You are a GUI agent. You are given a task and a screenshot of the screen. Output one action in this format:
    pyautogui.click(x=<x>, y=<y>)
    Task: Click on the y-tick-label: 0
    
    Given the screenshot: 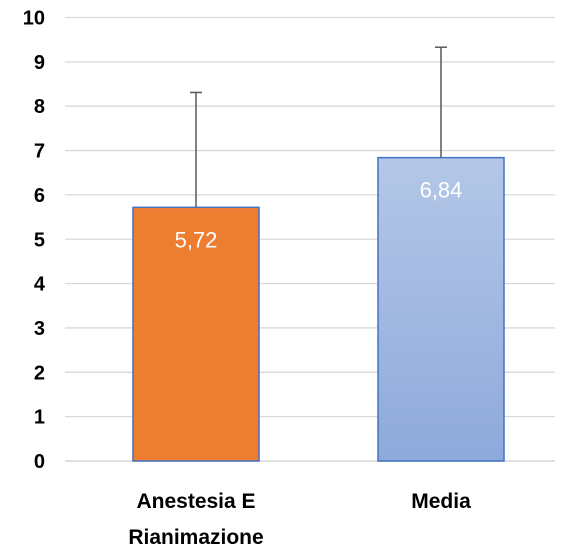 What is the action you would take?
    pyautogui.click(x=39, y=462)
    